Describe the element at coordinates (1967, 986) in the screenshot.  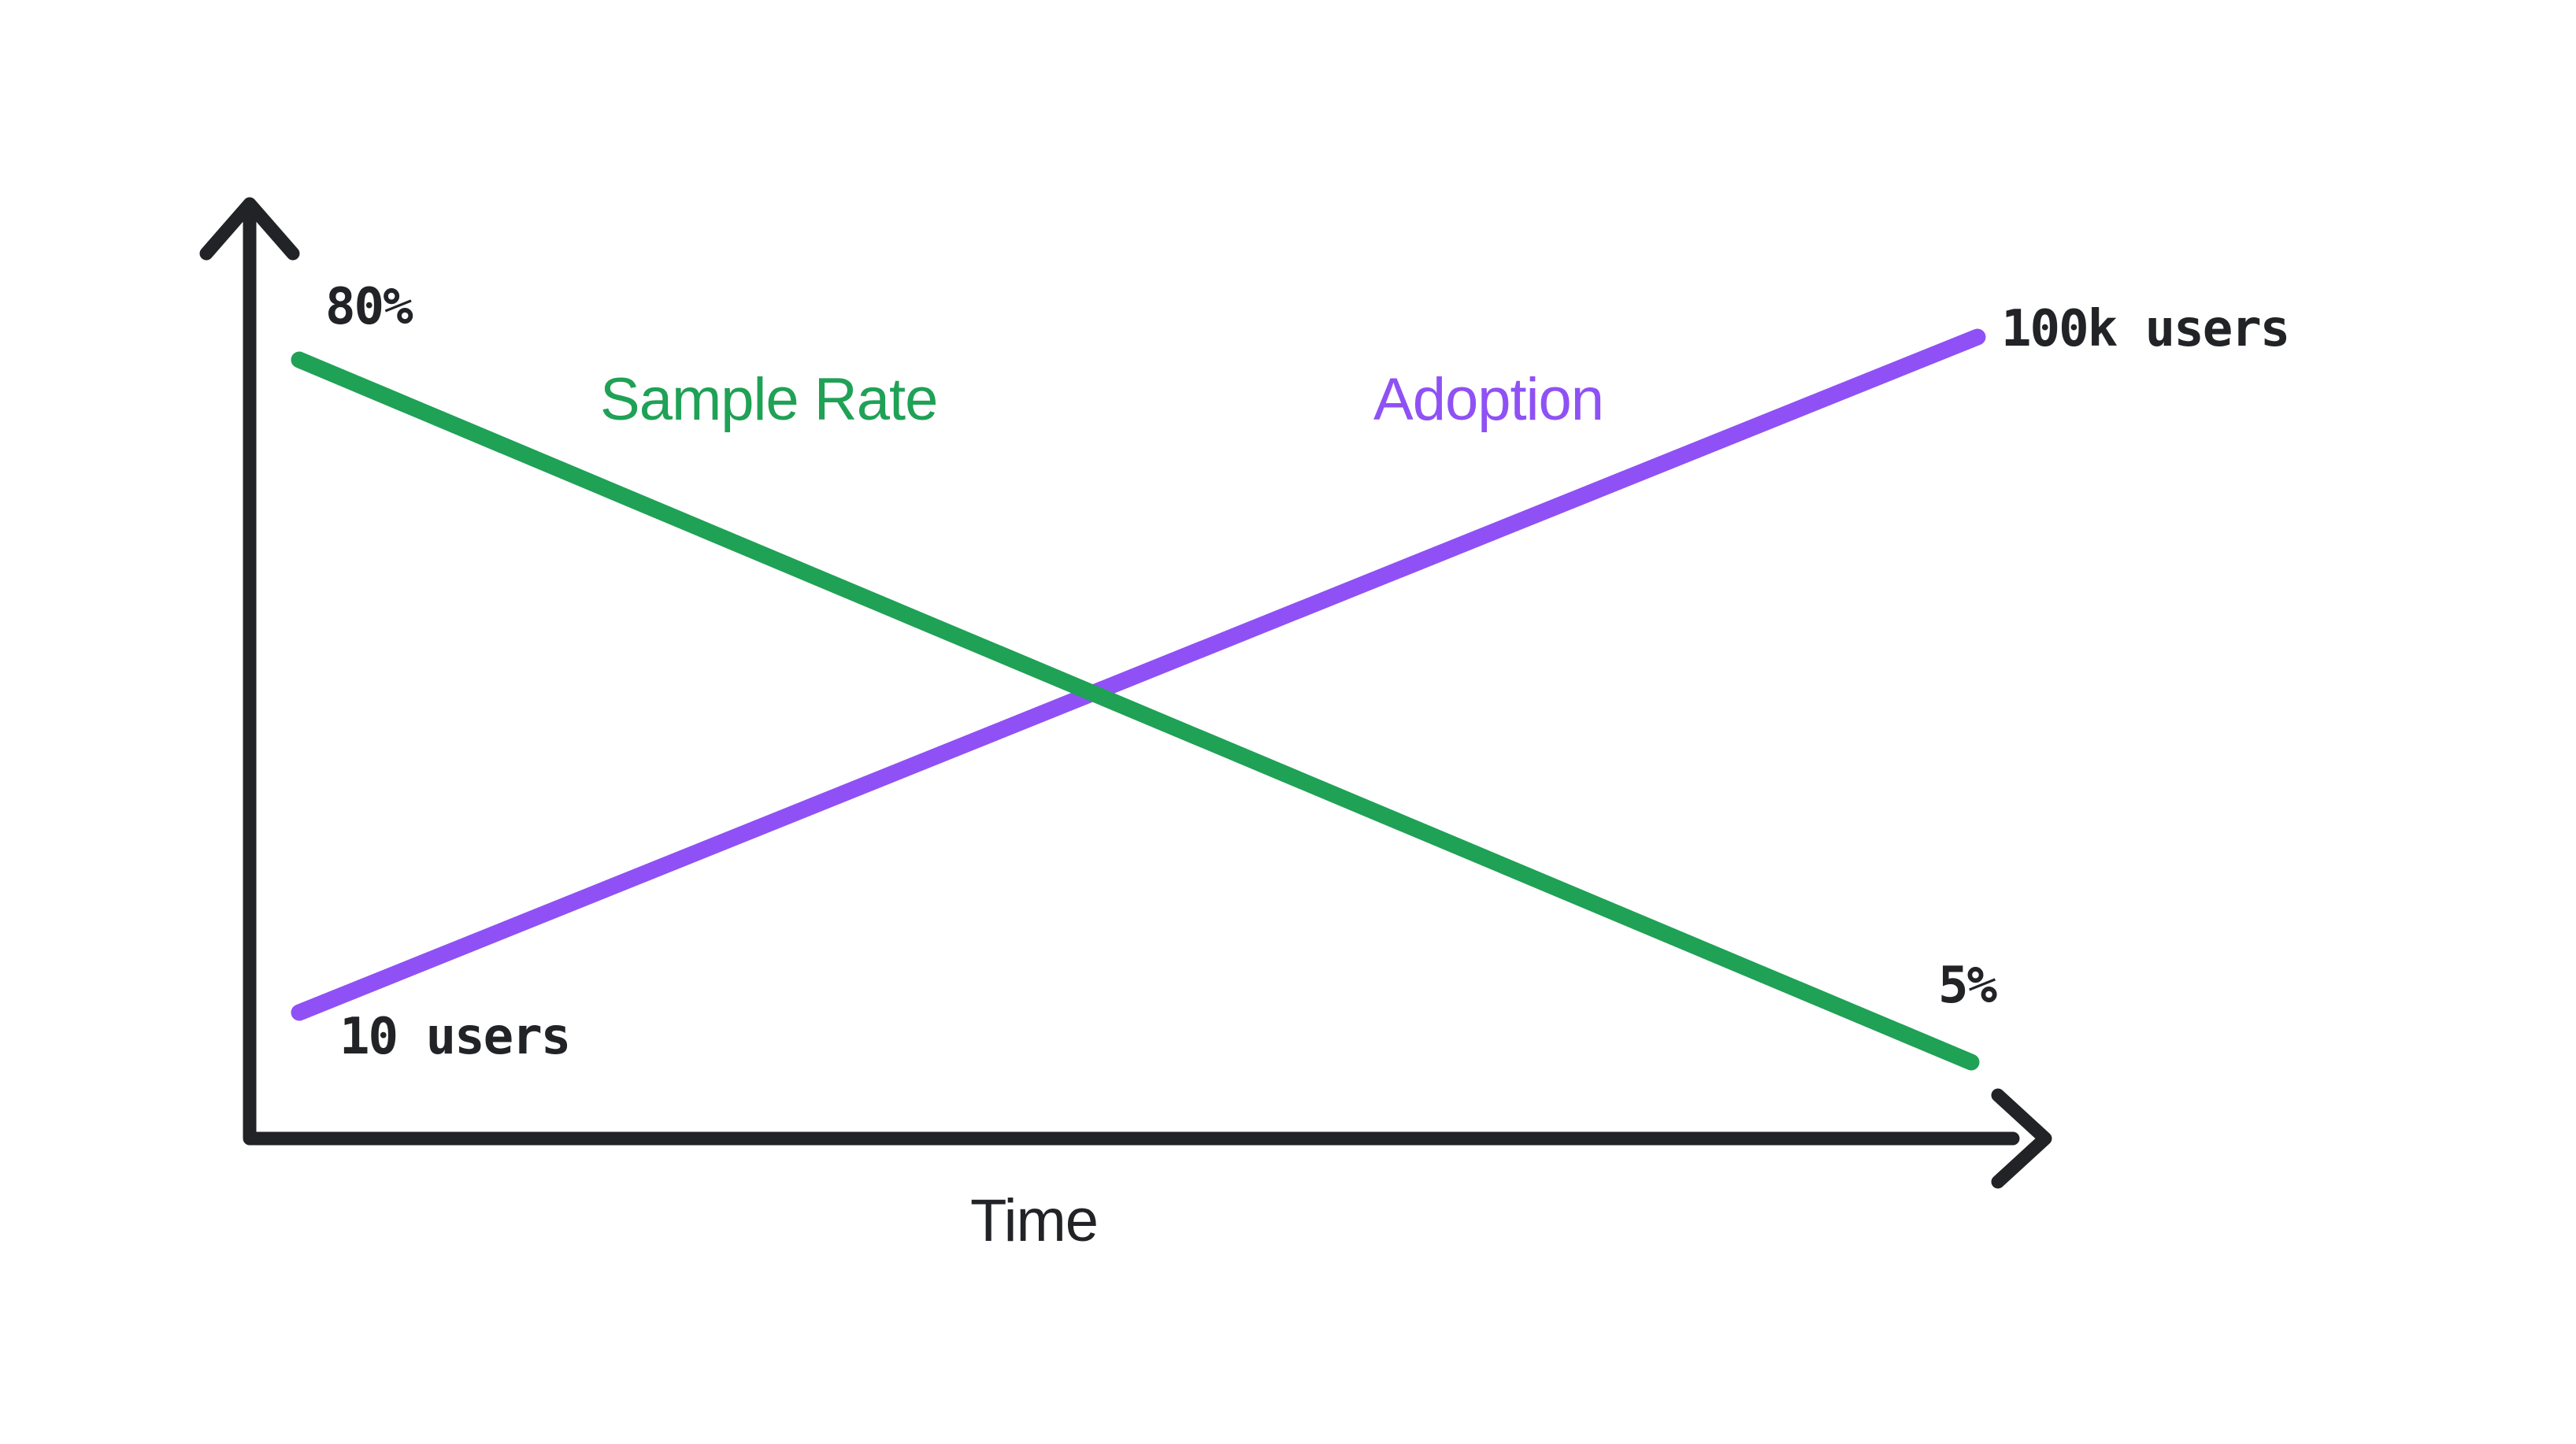
I see `sample-rate-end-label: 5%` at that location.